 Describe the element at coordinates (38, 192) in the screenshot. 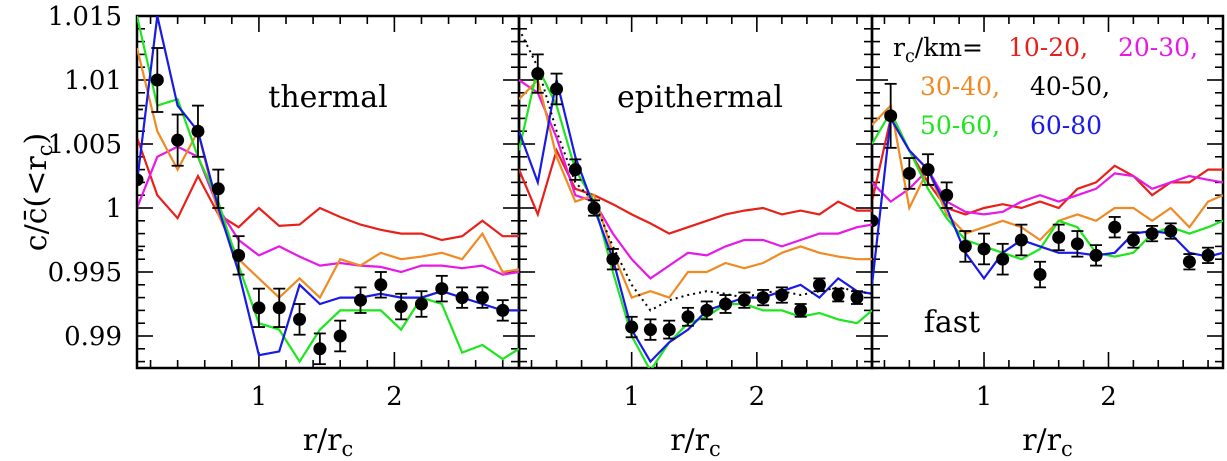

I see `y-axis-title: c/c̄(<rc)` at that location.